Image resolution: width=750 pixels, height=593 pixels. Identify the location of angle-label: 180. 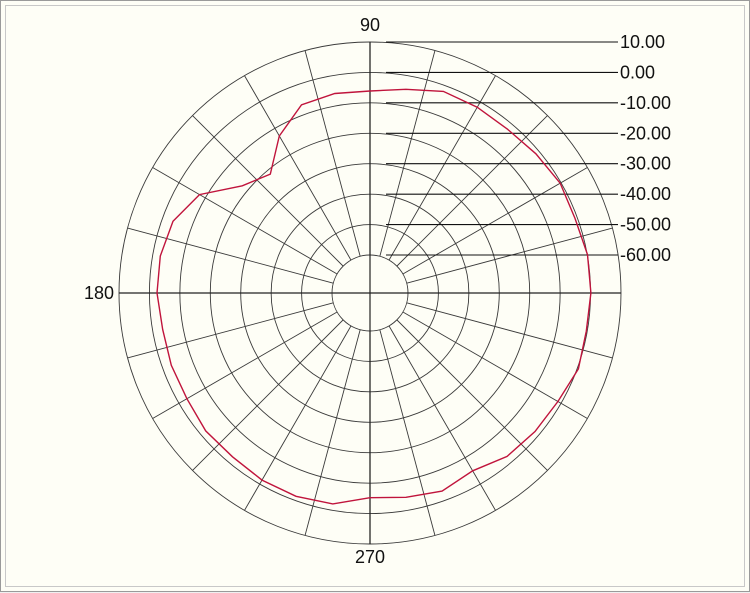
(99, 293).